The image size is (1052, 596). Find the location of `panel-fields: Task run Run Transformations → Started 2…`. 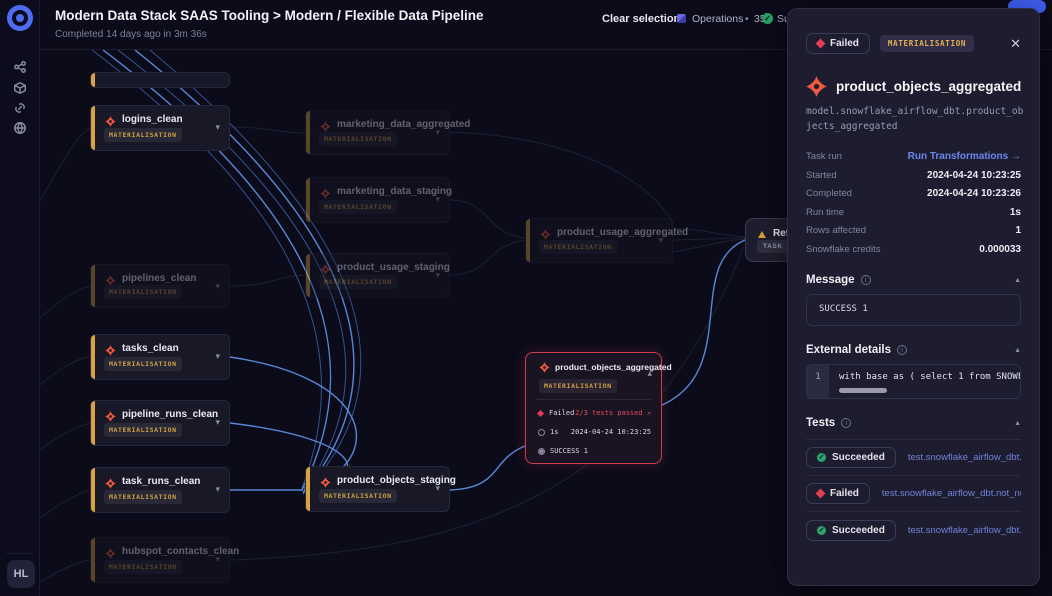

panel-fields: Task run Run Transformations → Started 2… is located at coordinates (913, 202).